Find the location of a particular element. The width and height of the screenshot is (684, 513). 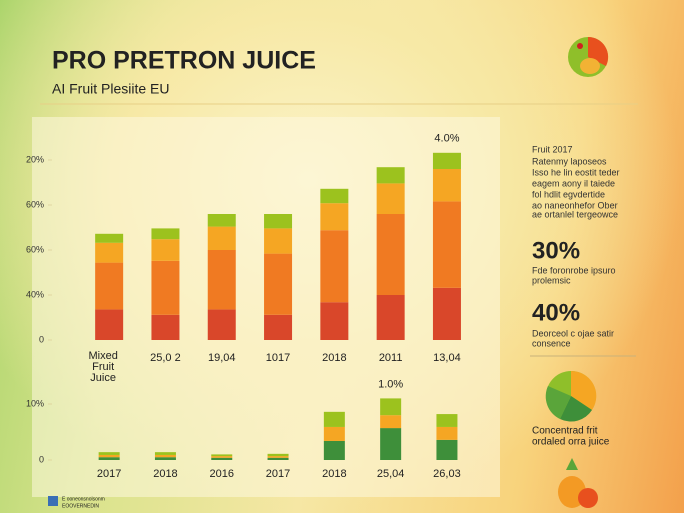

side-line: eagem aony il taiede is located at coordinates (573, 183).